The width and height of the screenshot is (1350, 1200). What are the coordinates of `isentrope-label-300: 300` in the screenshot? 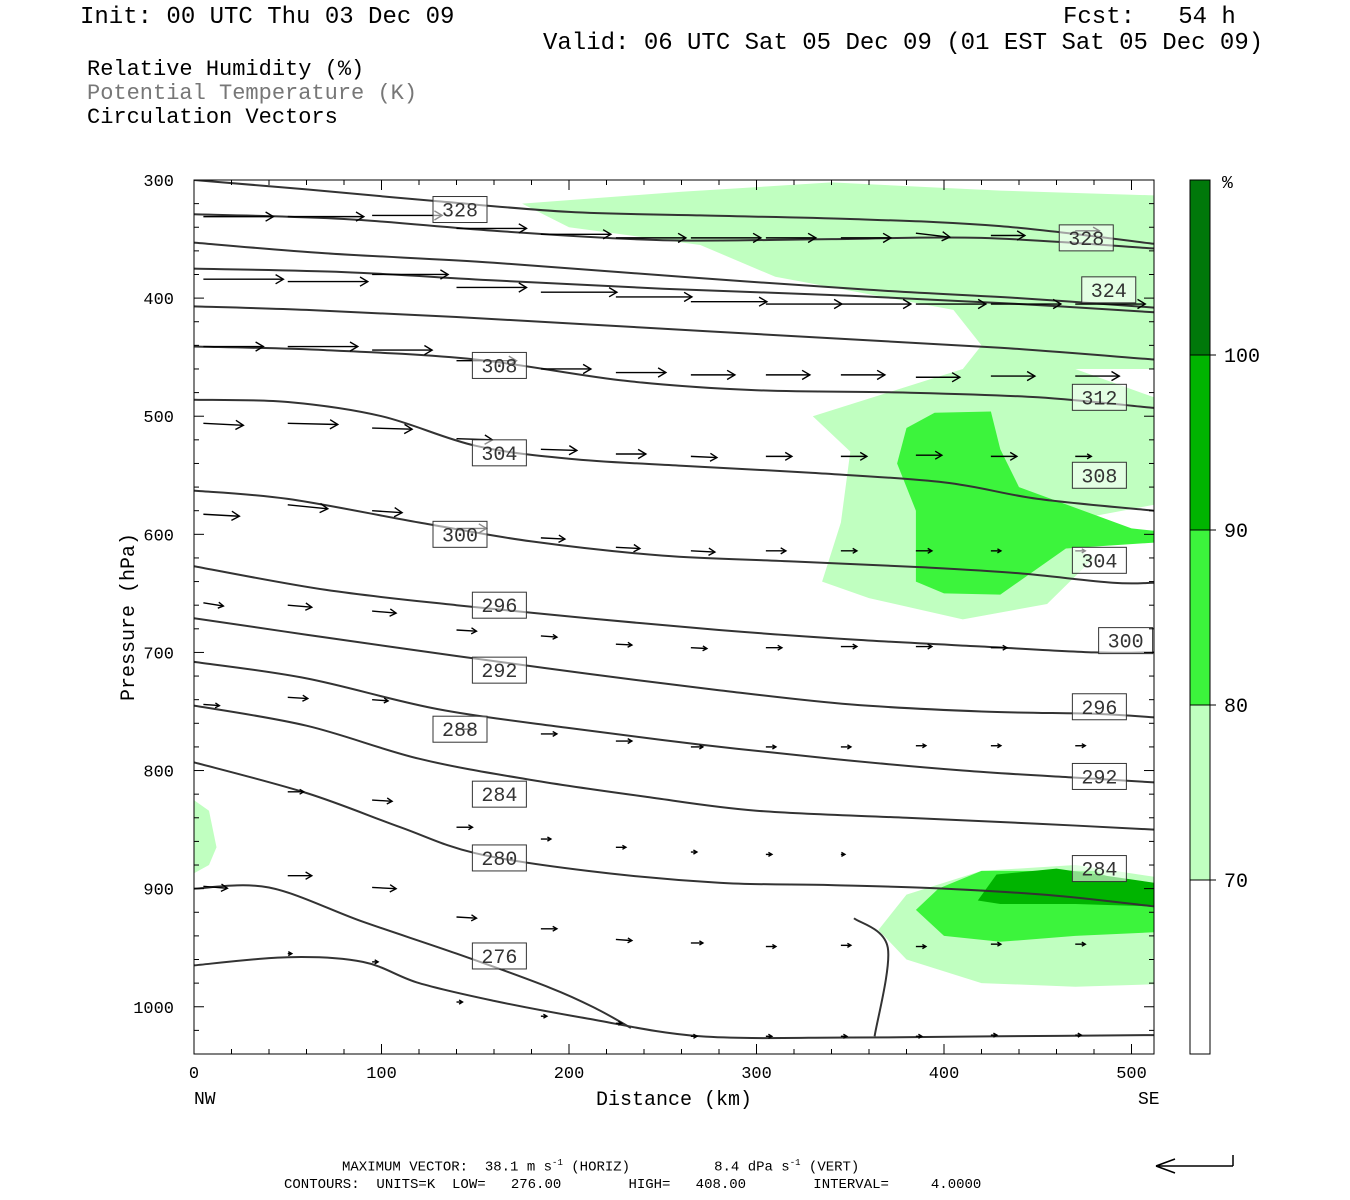 It's located at (1126, 641).